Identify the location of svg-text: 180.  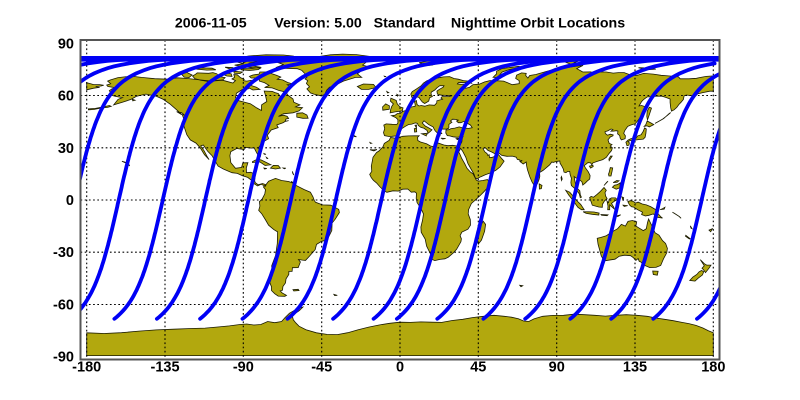
(713, 368).